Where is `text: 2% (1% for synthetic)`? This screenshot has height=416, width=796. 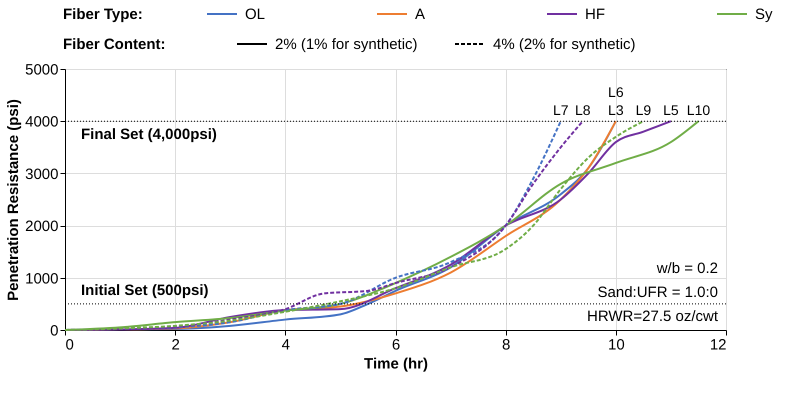
text: 2% (1% for synthetic) is located at coordinates (346, 44).